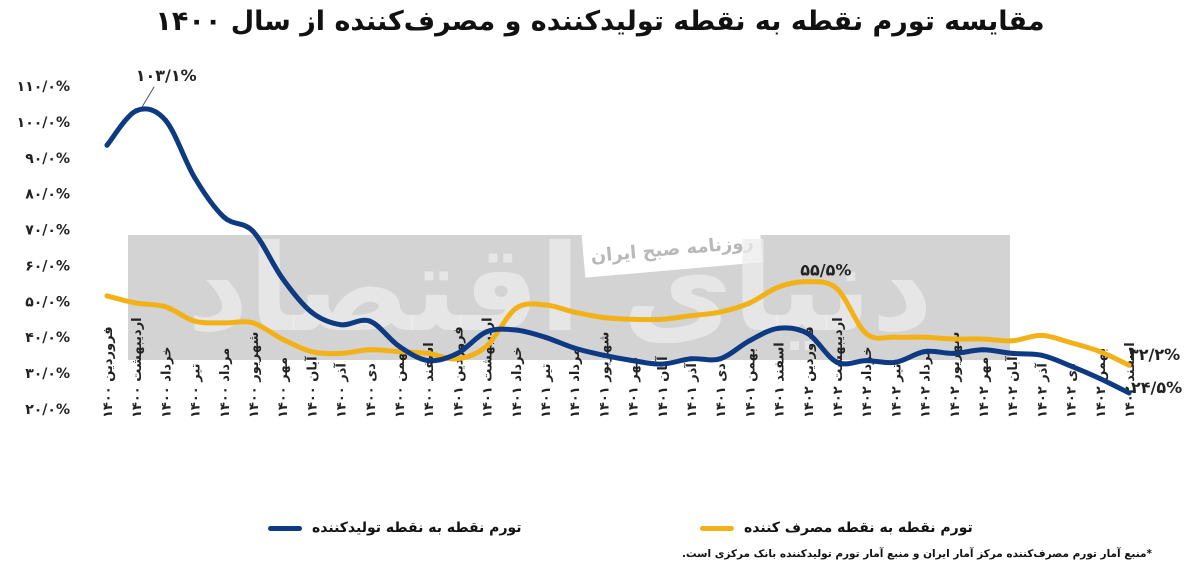 This screenshot has width=1200, height=578. Describe the element at coordinates (575, 383) in the screenshot. I see `x-tick-label: مرداد ۱۴۰۱` at that location.